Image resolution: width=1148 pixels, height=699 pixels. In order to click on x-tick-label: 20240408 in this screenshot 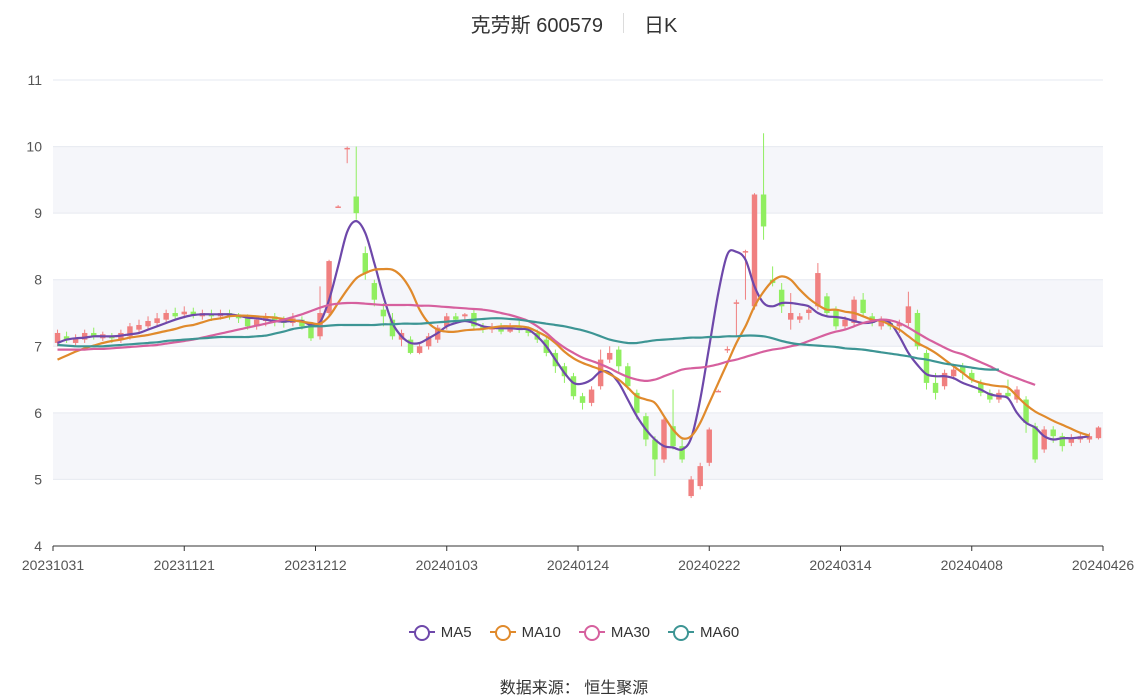, I will do `click(972, 565)`.